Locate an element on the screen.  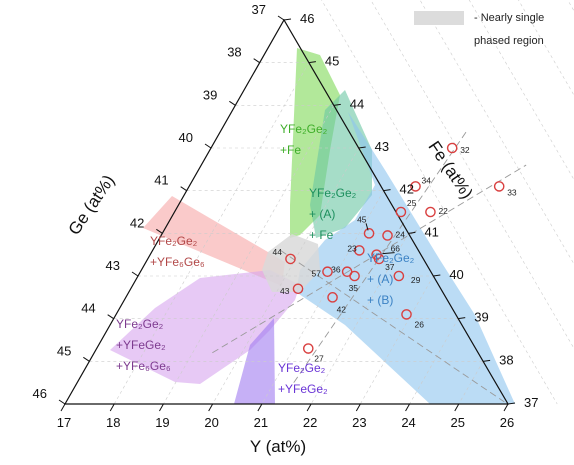
y-tick-label-21: 21 is located at coordinates (261, 422).